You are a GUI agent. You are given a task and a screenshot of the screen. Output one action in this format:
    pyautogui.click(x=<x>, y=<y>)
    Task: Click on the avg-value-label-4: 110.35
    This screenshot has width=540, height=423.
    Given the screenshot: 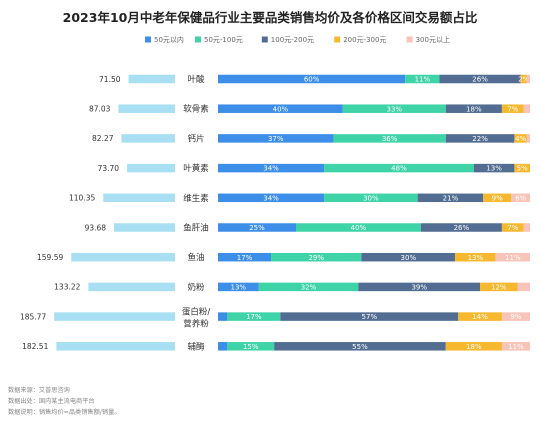 What is the action you would take?
    pyautogui.click(x=82, y=198)
    